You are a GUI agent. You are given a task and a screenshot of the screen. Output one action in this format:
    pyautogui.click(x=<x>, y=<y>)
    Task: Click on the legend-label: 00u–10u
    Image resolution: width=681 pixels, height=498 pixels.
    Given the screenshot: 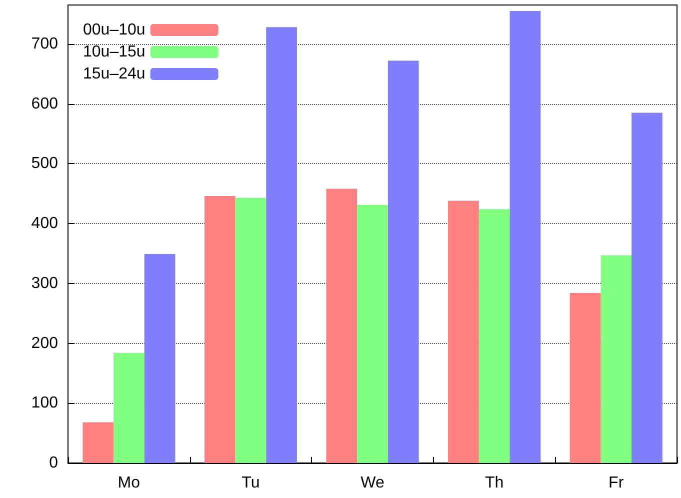 What is the action you would take?
    pyautogui.click(x=114, y=30)
    